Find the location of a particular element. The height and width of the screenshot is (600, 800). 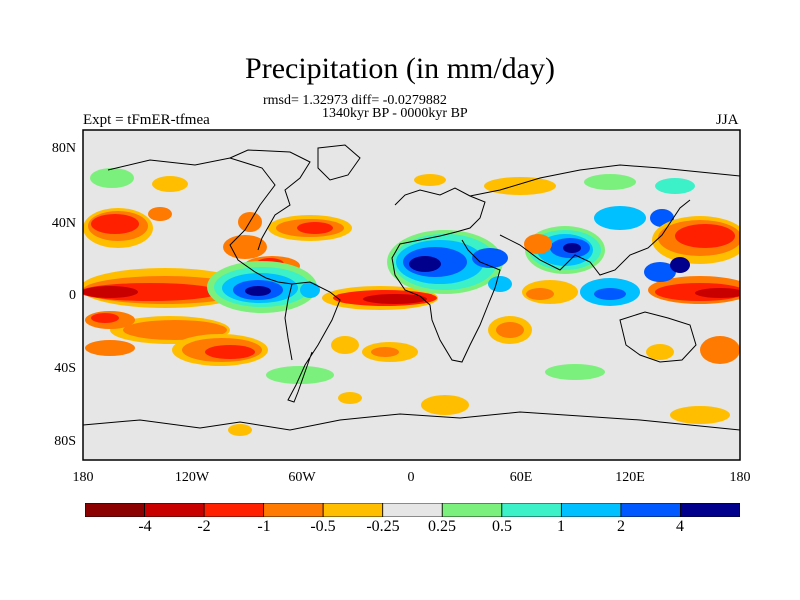

x-tick-label: 60E is located at coordinates (521, 477).